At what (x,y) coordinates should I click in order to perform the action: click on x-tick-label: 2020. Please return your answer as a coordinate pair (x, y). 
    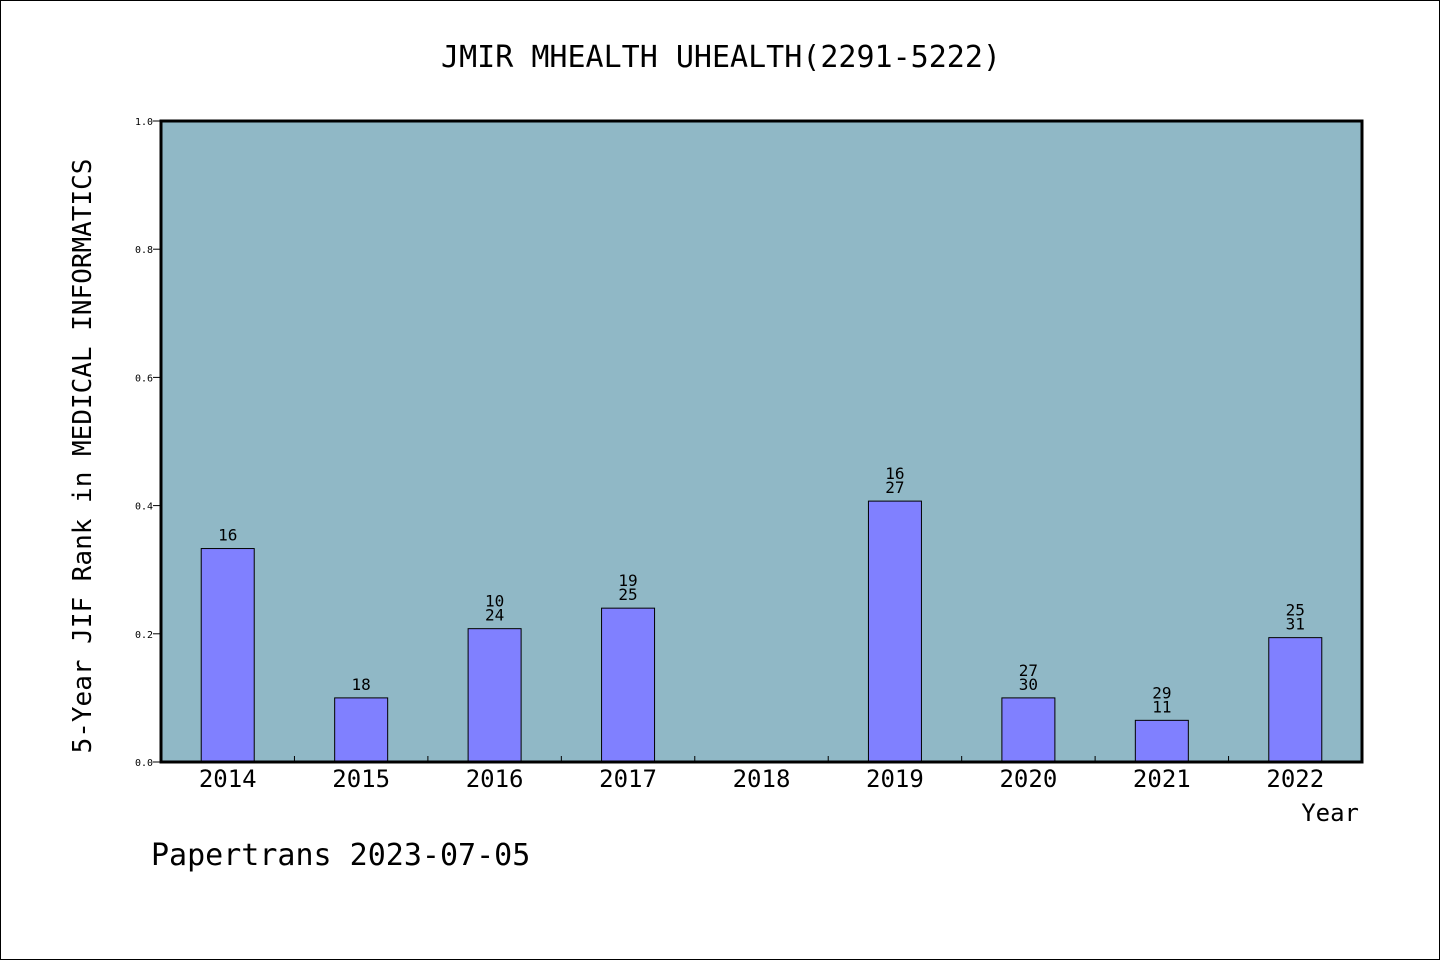
    Looking at the image, I should click on (1028, 779).